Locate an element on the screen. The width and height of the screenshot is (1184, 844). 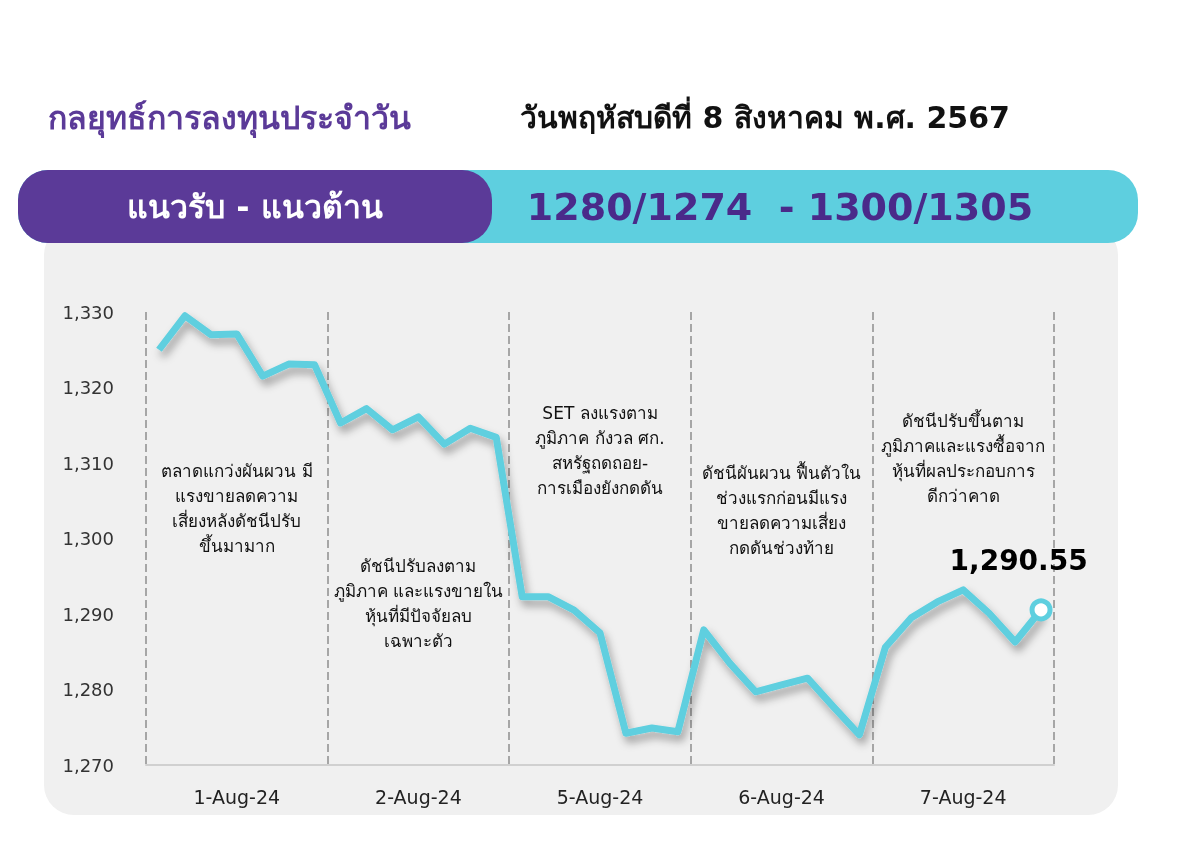
x-tick-label: 2-Aug-24 is located at coordinates (418, 796).